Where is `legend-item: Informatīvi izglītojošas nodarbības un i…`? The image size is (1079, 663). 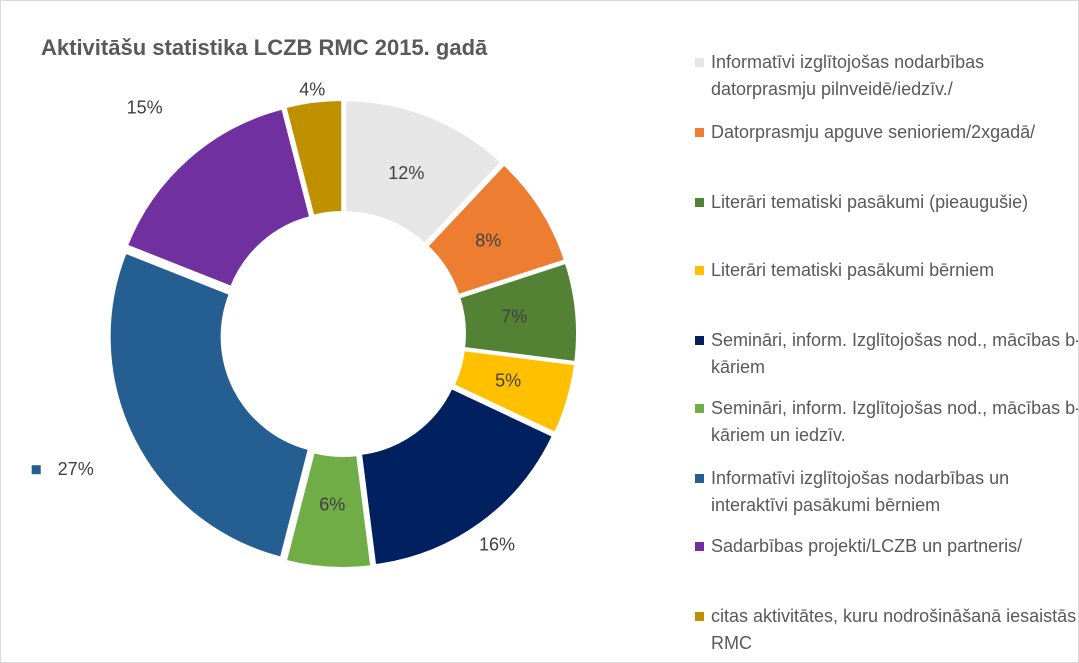 legend-item: Informatīvi izglītojošas nodarbības un i… is located at coordinates (884, 492).